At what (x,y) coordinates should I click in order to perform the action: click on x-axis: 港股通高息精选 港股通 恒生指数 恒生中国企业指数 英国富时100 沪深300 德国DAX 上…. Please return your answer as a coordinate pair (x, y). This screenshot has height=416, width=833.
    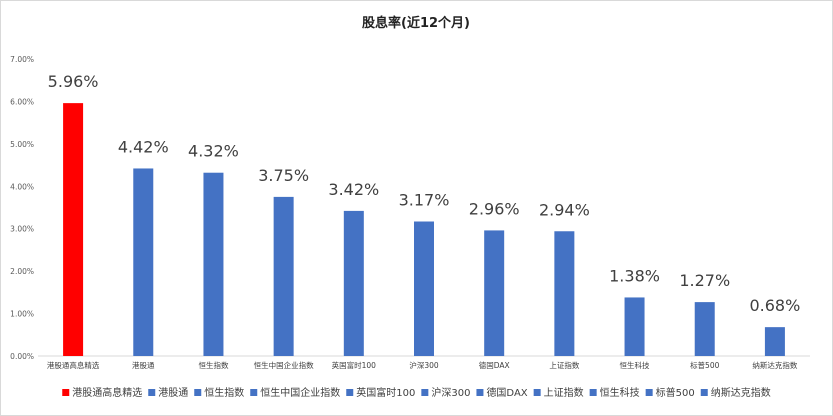
    Looking at the image, I should click on (422, 365).